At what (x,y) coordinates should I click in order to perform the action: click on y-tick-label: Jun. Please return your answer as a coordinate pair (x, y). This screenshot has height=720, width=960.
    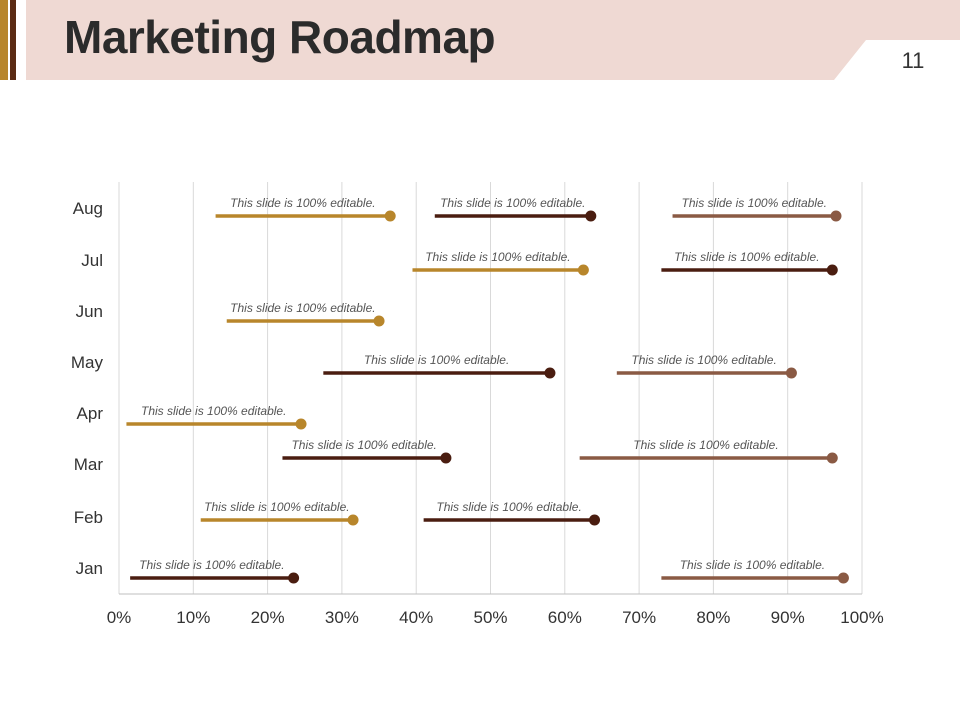
    Looking at the image, I should click on (89, 311).